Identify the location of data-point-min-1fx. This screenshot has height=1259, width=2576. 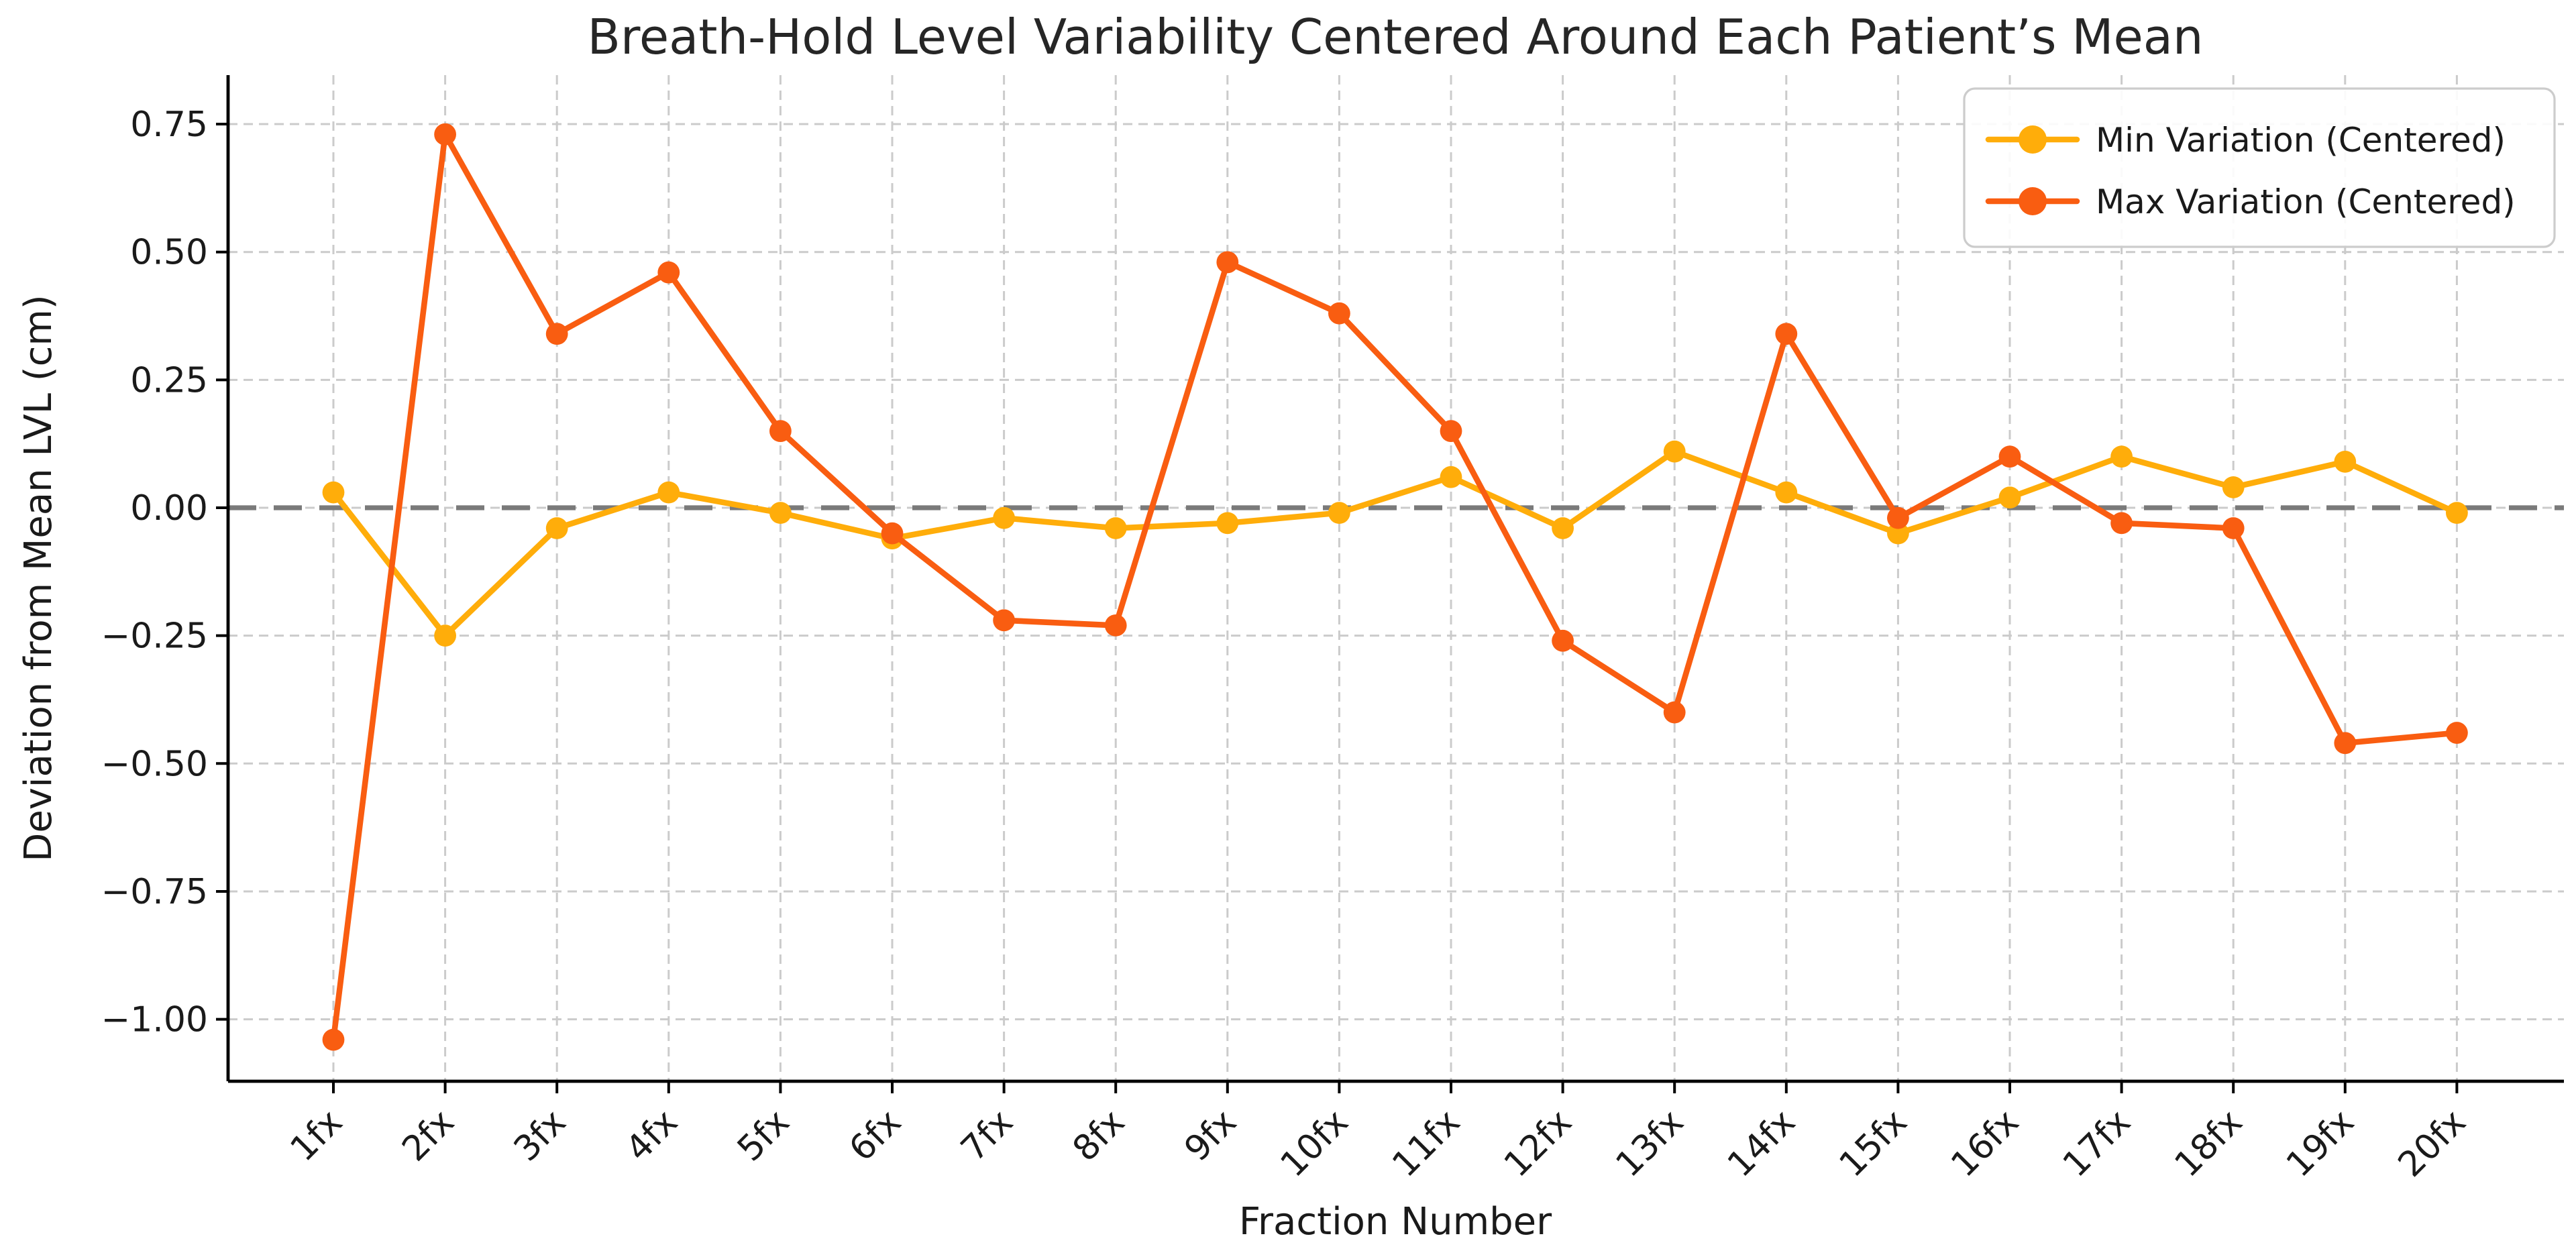
(333, 492).